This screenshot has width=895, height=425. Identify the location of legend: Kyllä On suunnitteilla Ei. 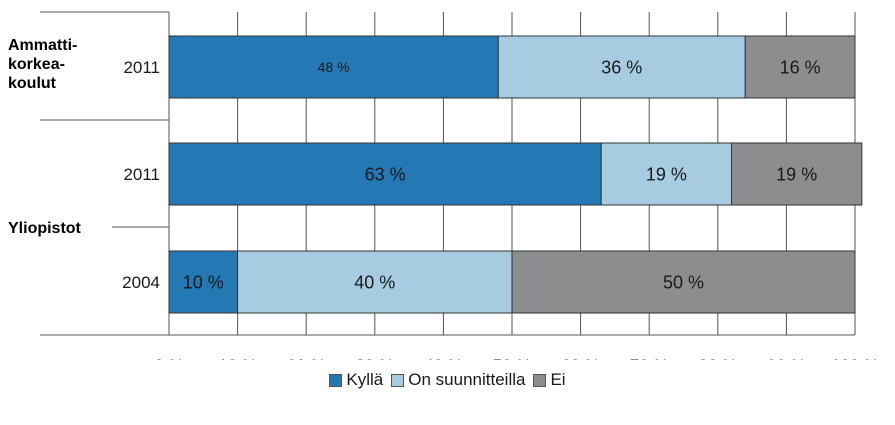
(447, 380).